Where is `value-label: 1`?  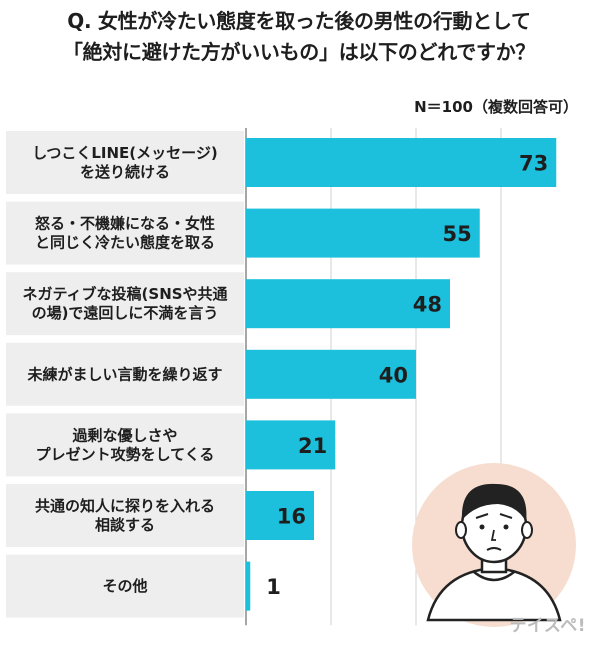
value-label: 1 is located at coordinates (273, 587).